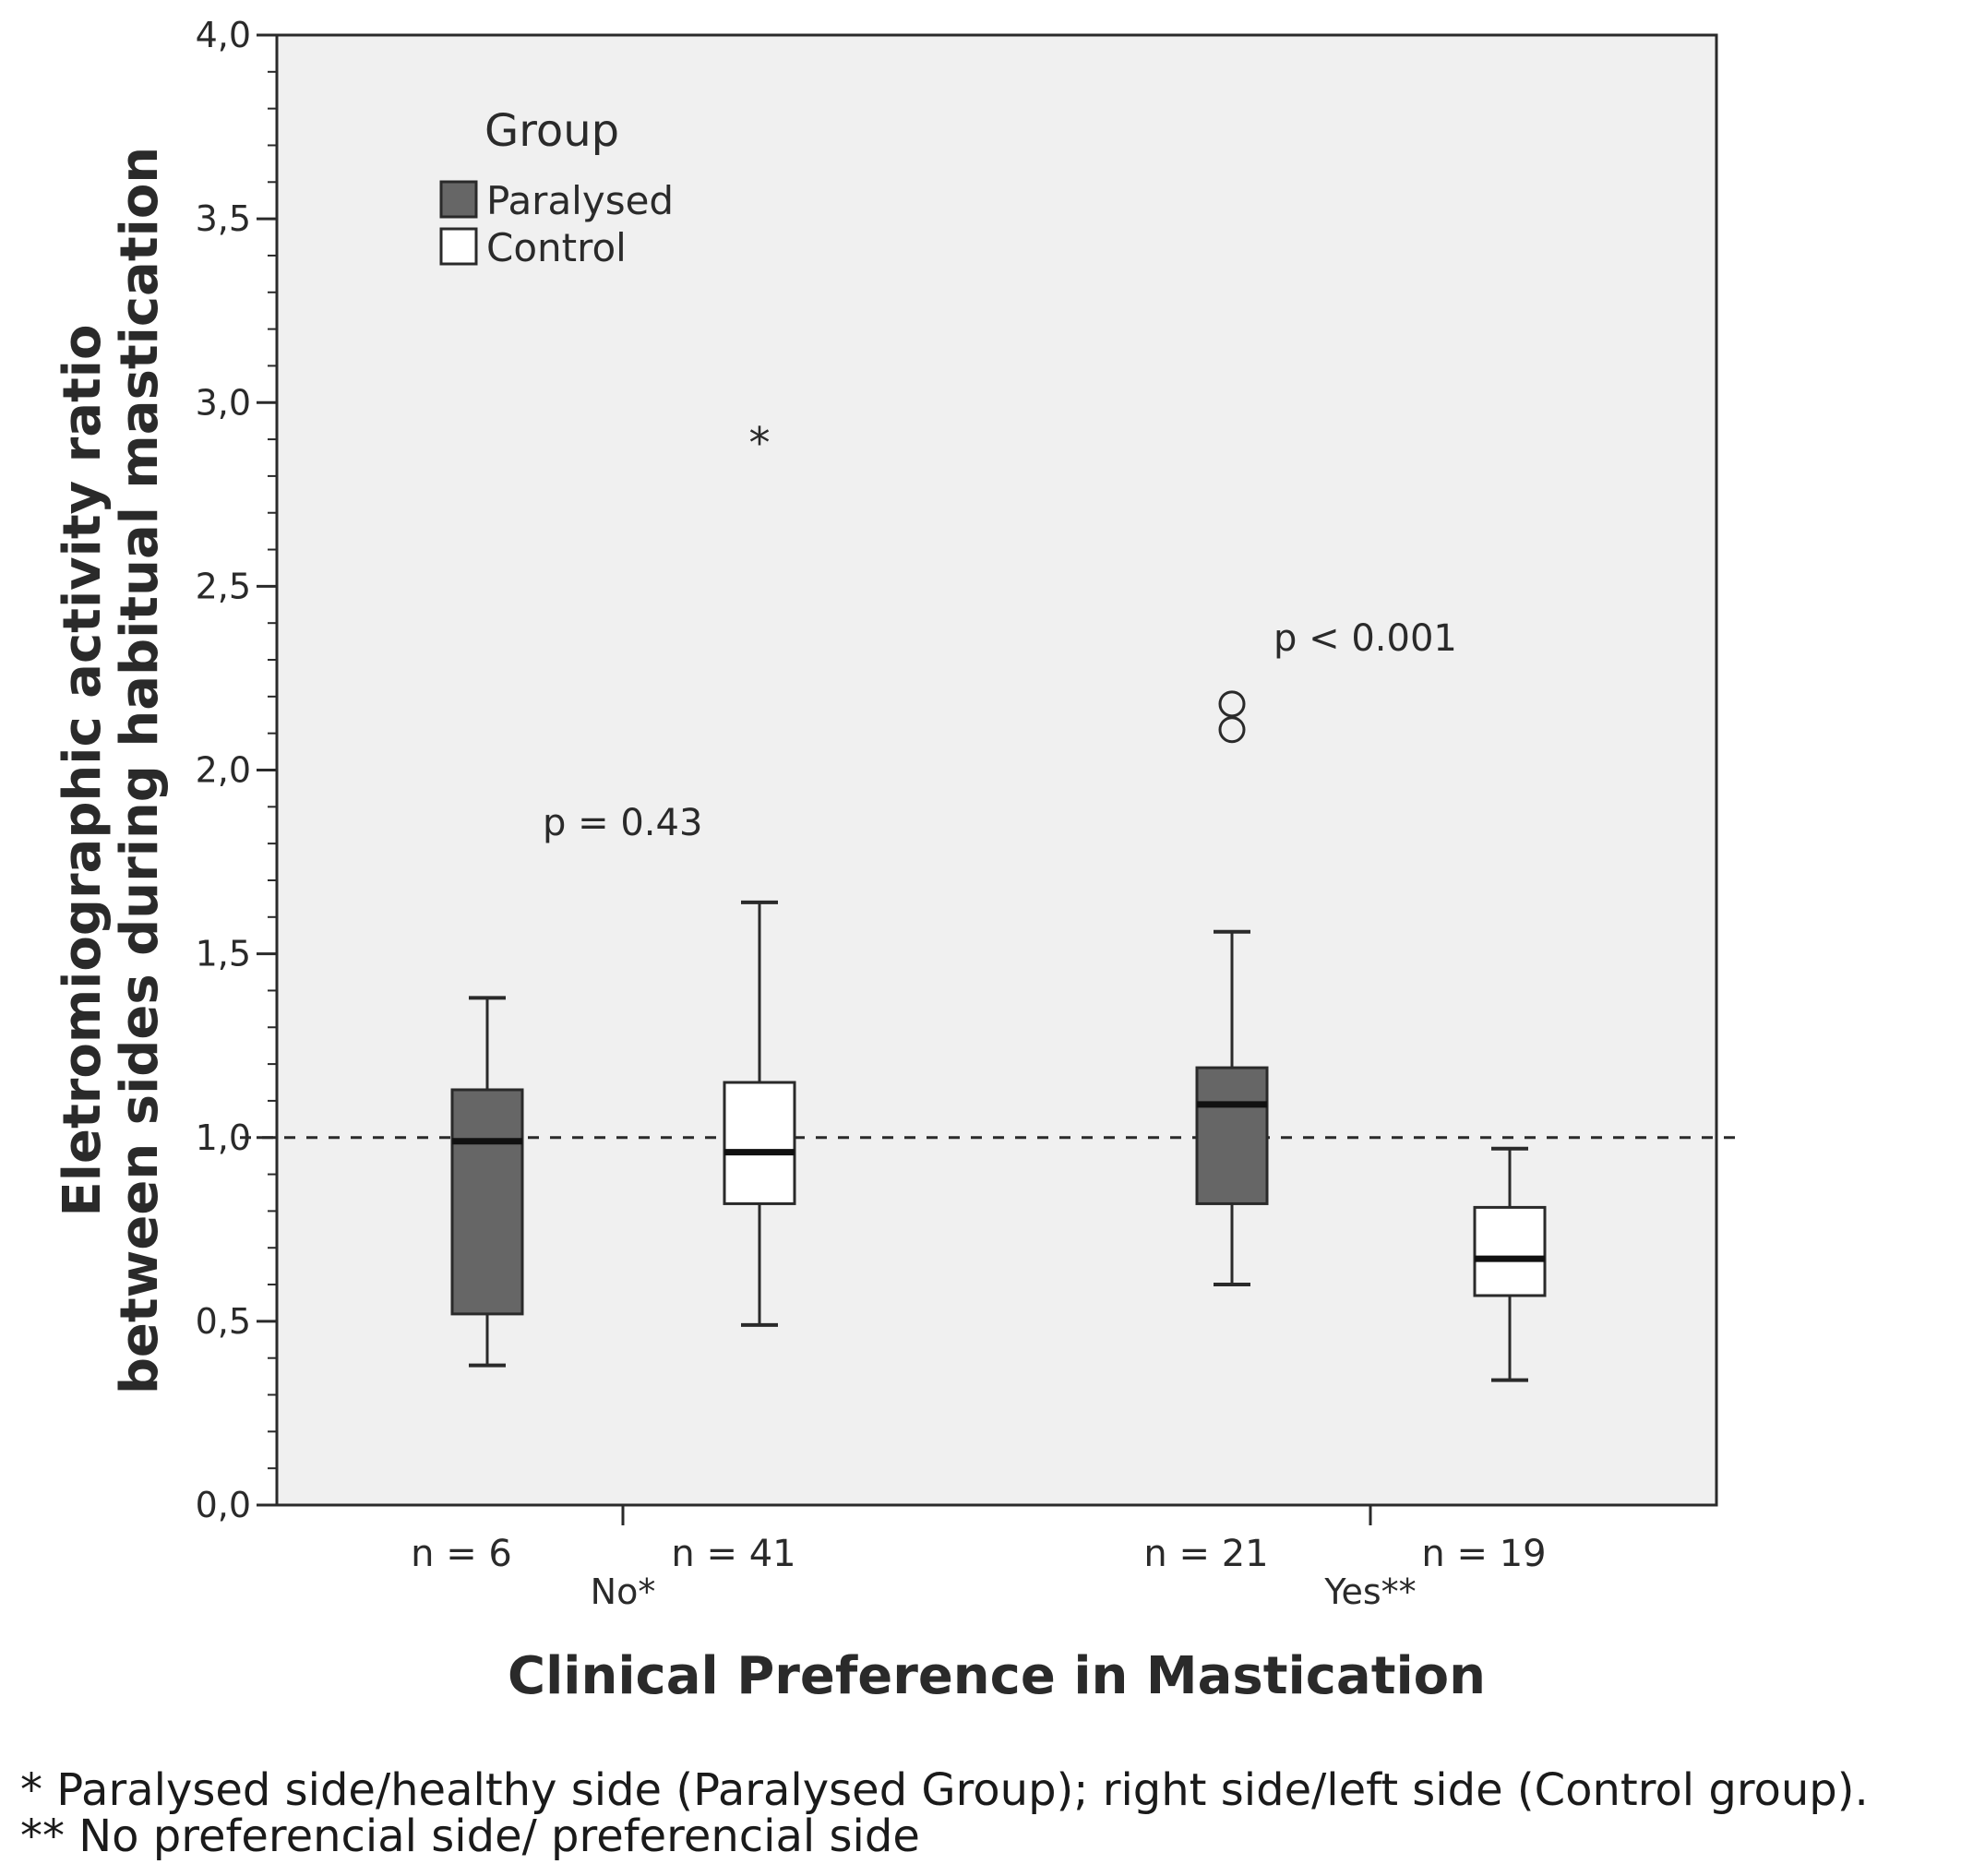 The width and height of the screenshot is (1985, 1876). I want to click on n-label: n = 6, so click(461, 1554).